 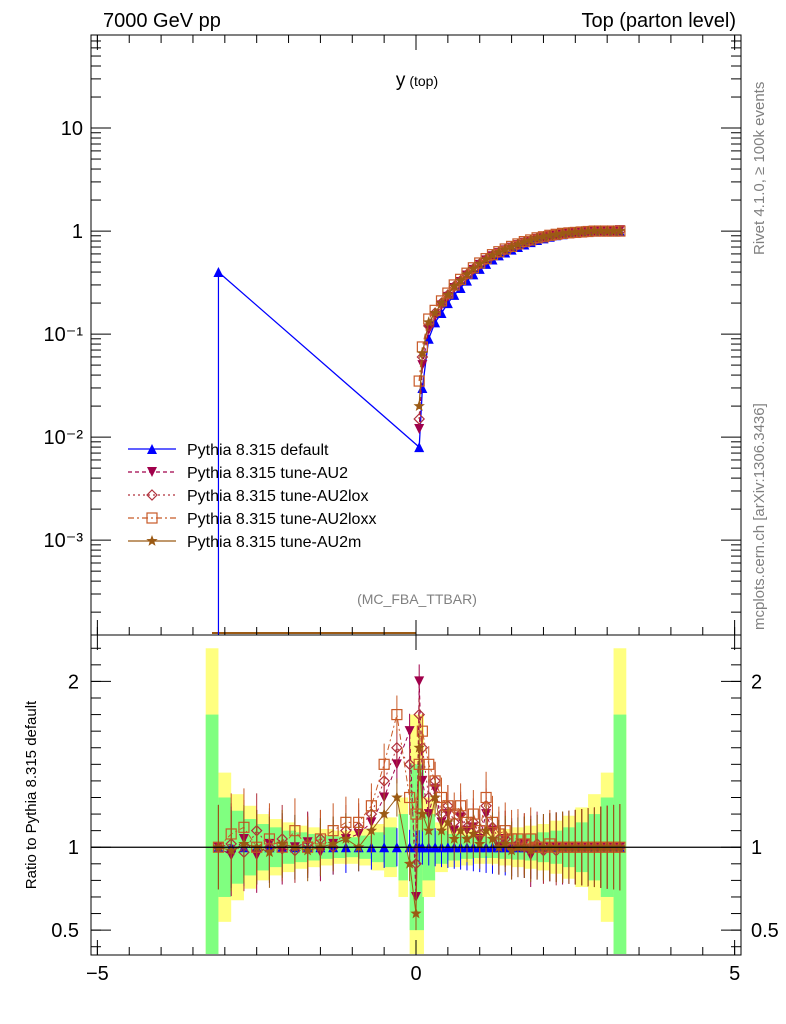 What do you see at coordinates (97, 974) in the screenshot?
I see `x-tick-label: −5` at bounding box center [97, 974].